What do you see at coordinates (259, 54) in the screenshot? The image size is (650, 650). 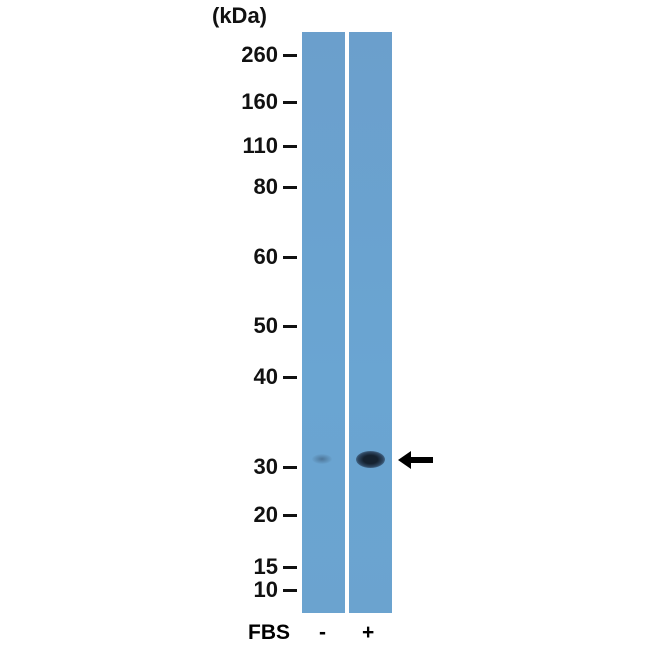 I see `marker-label: 260` at bounding box center [259, 54].